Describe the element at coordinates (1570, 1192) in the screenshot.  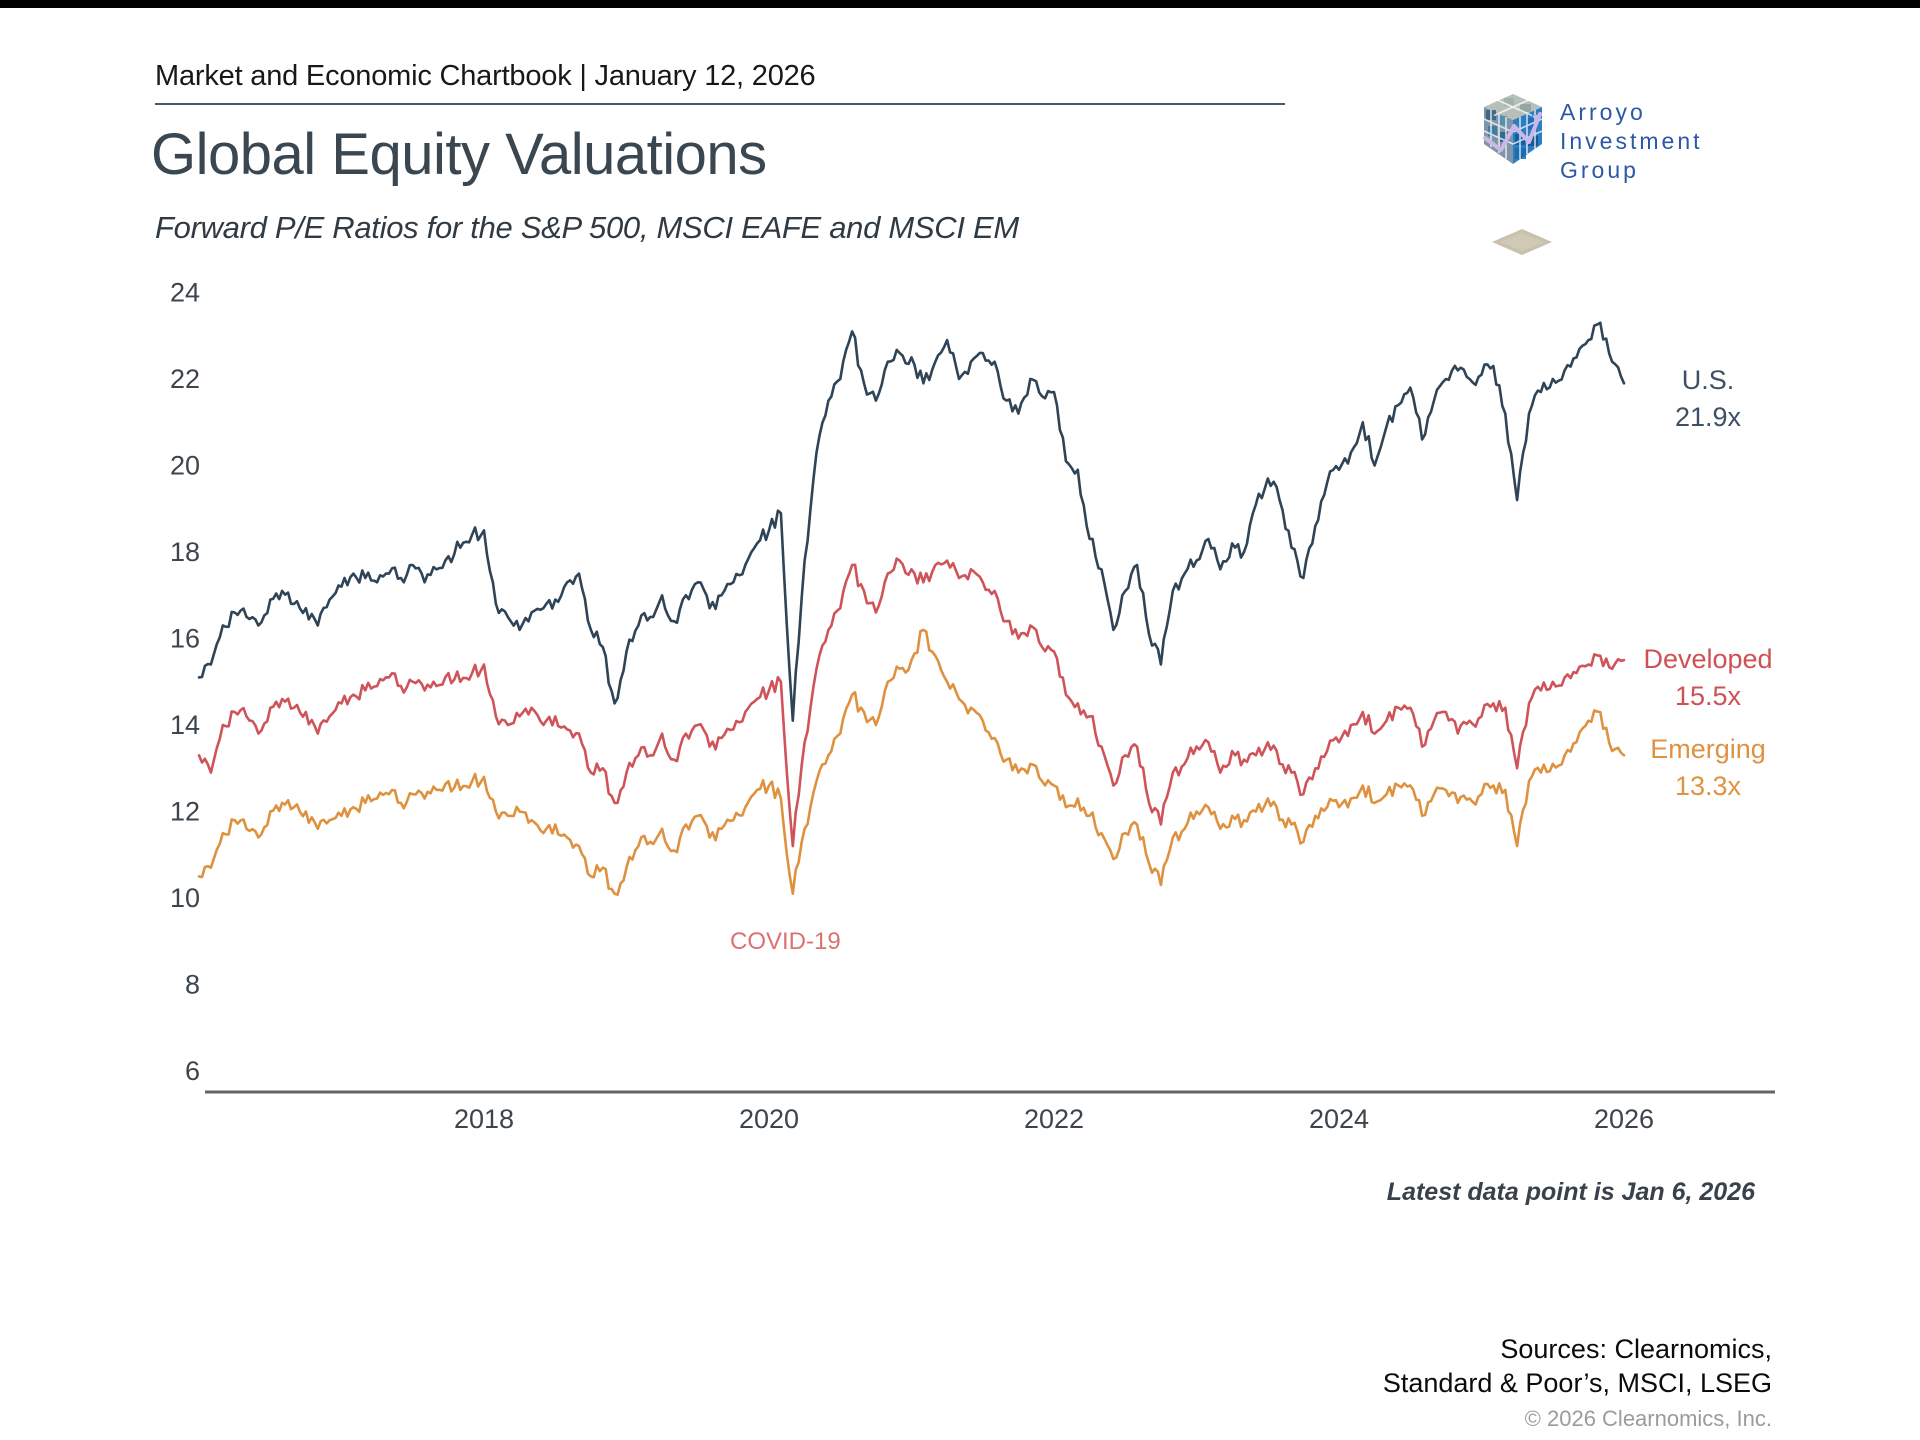
I see `latest-data-note: Latest data point is Jan 6, 2026` at that location.